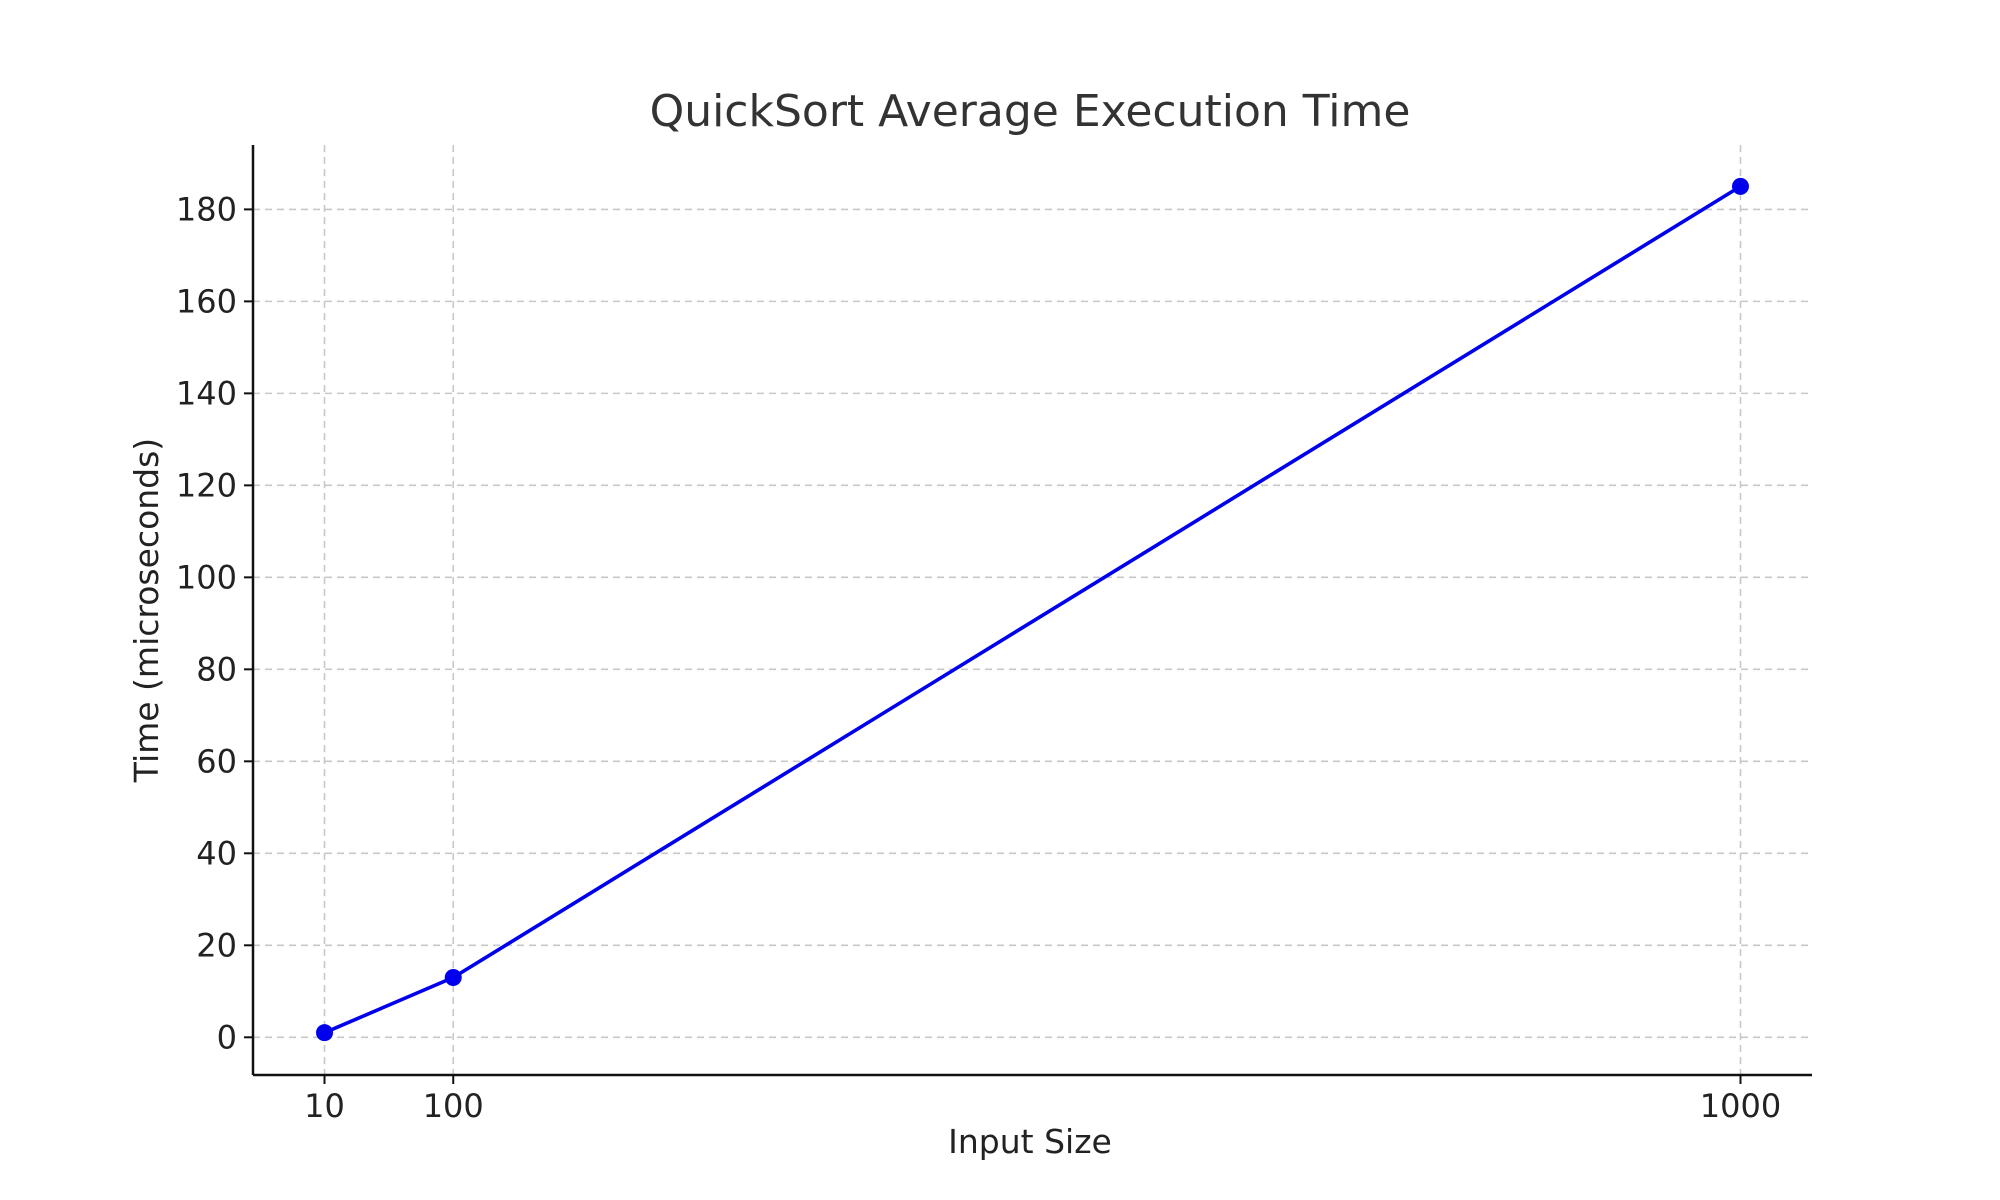  I want to click on y-tick-label: 160, so click(206, 301).